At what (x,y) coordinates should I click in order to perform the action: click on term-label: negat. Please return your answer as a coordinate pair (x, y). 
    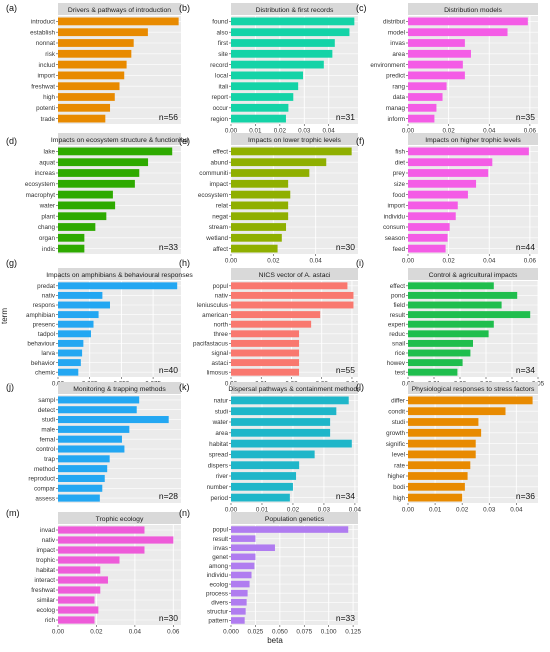
    Looking at the image, I should click on (220, 216).